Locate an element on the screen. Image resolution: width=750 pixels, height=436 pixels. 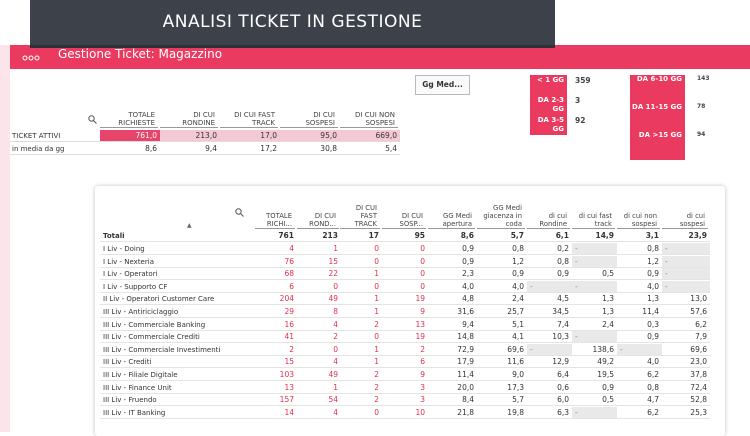
row-cell: 5,1 is located at coordinates (502, 325).